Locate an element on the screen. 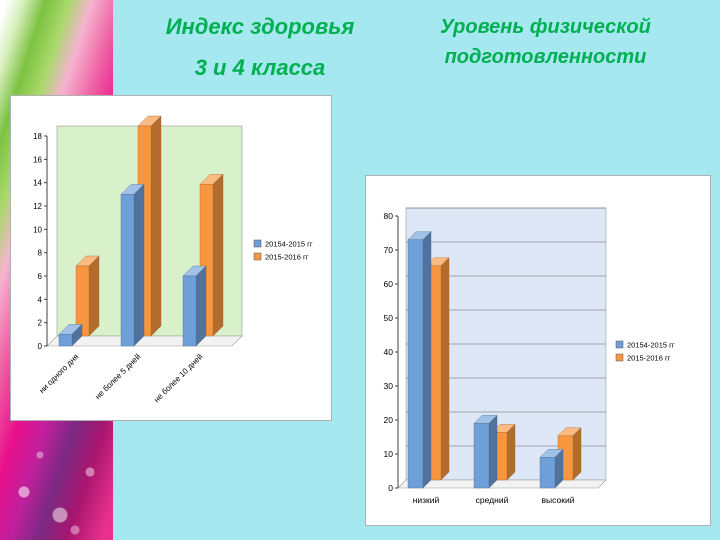 The image size is (720, 540). category-labels: низкий средний высокий is located at coordinates (494, 500).